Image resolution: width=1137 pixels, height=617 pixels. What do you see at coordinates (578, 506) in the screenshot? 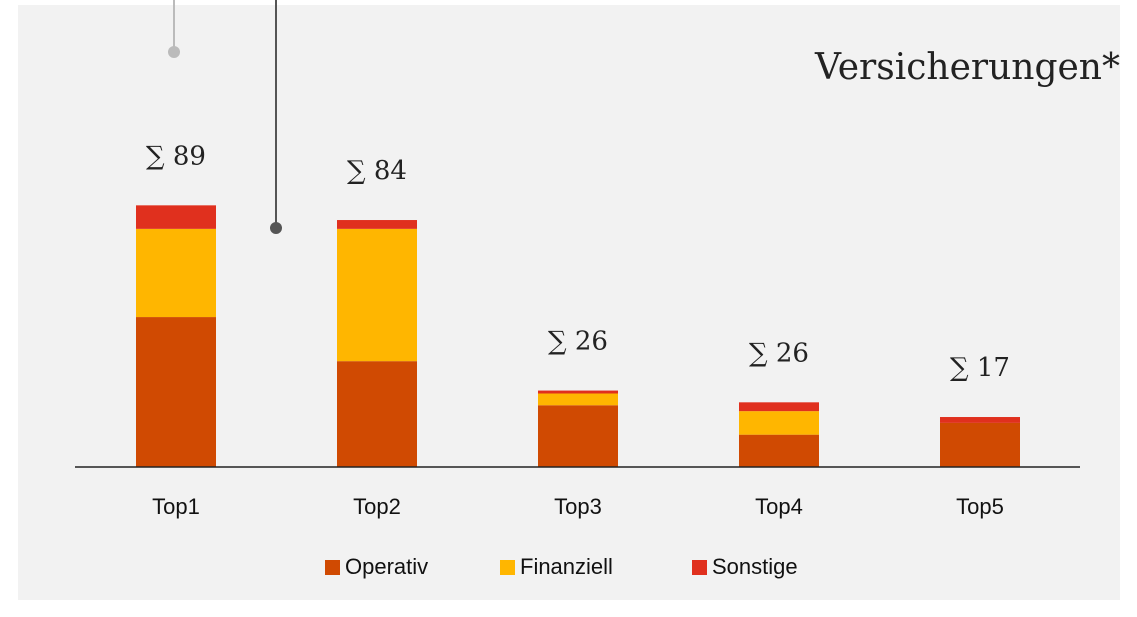
I see `x-tick-label: Top3` at bounding box center [578, 506].